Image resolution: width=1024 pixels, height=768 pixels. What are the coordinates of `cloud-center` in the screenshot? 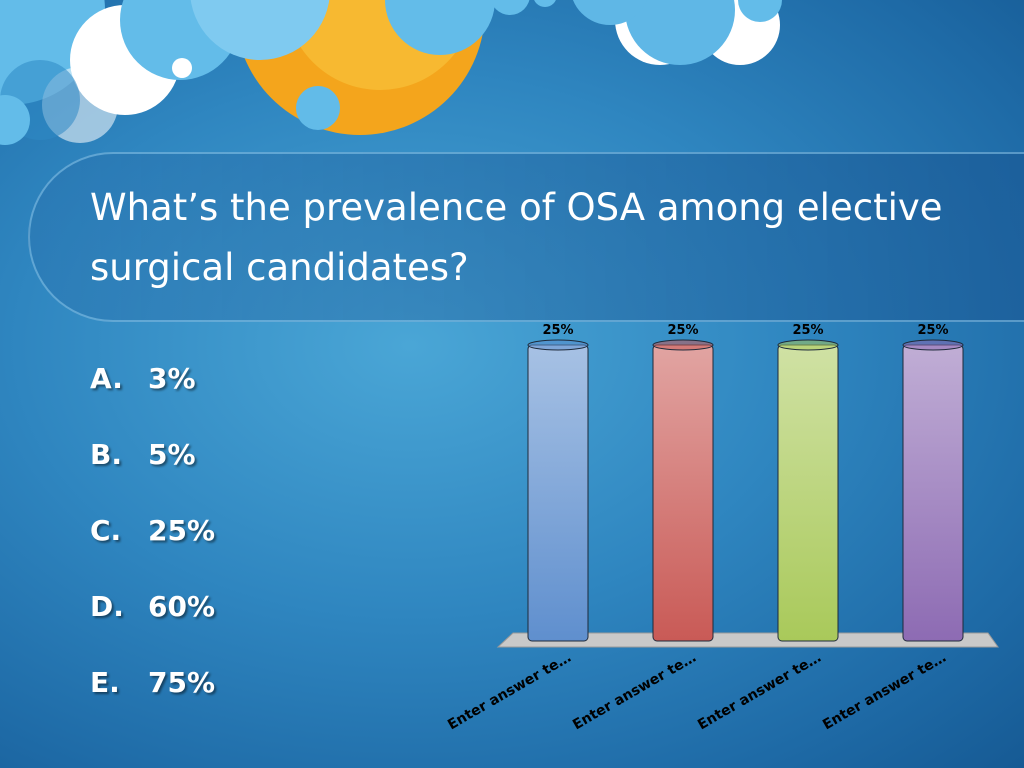 It's located at (470, 27).